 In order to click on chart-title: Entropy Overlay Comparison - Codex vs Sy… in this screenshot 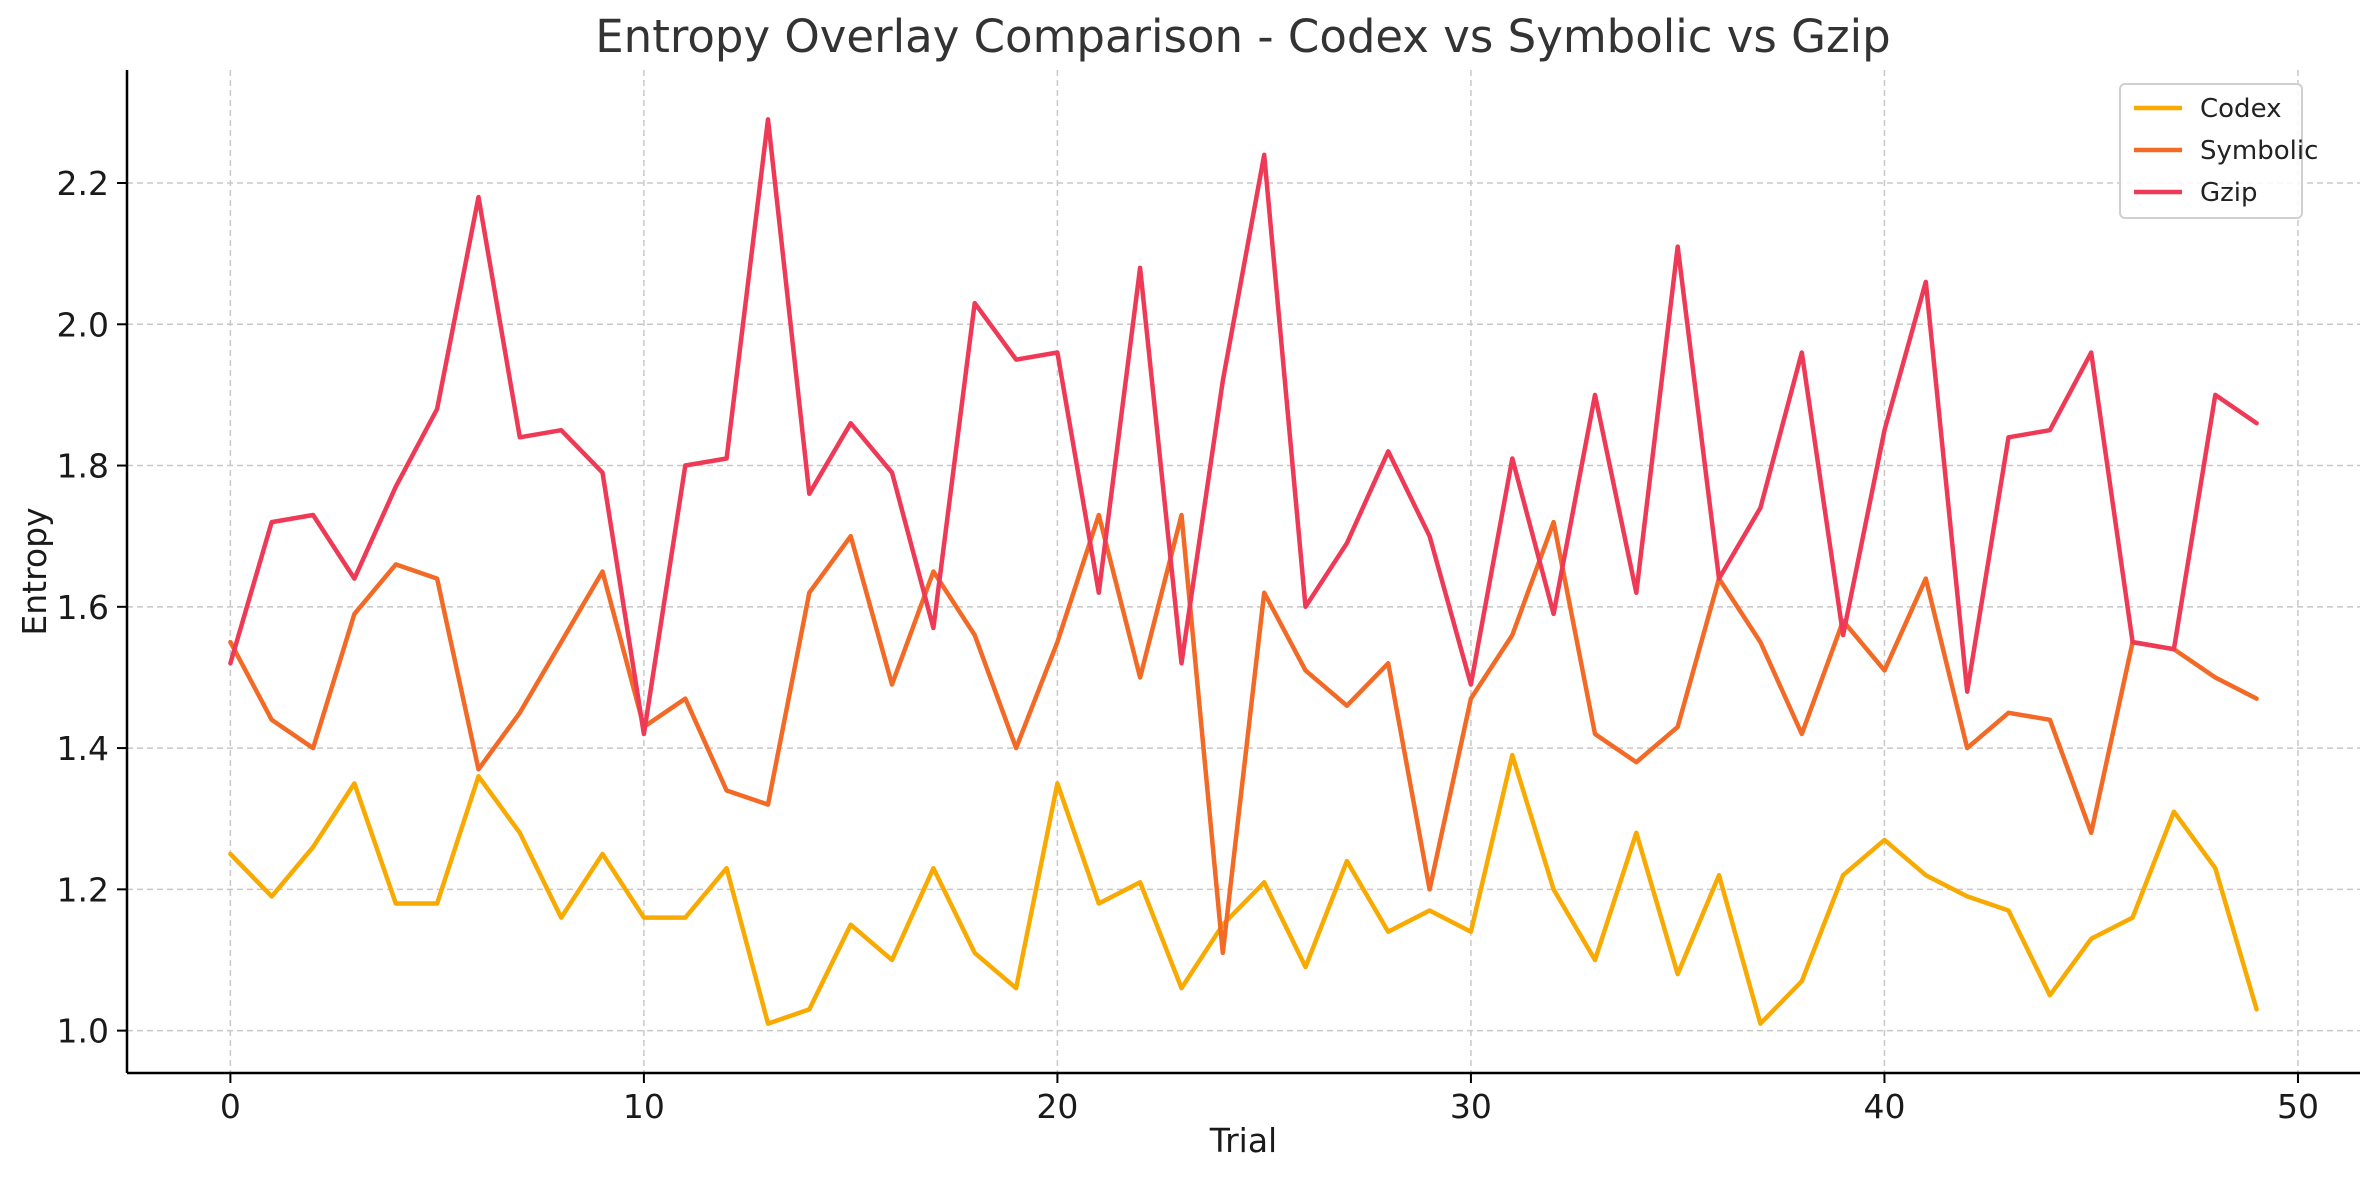, I will do `click(1243, 36)`.